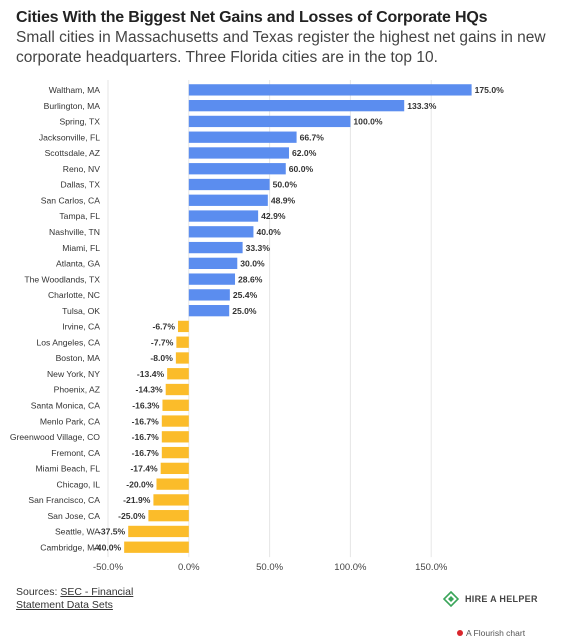  I want to click on category-label: Santa Monica, CA, so click(66, 405).